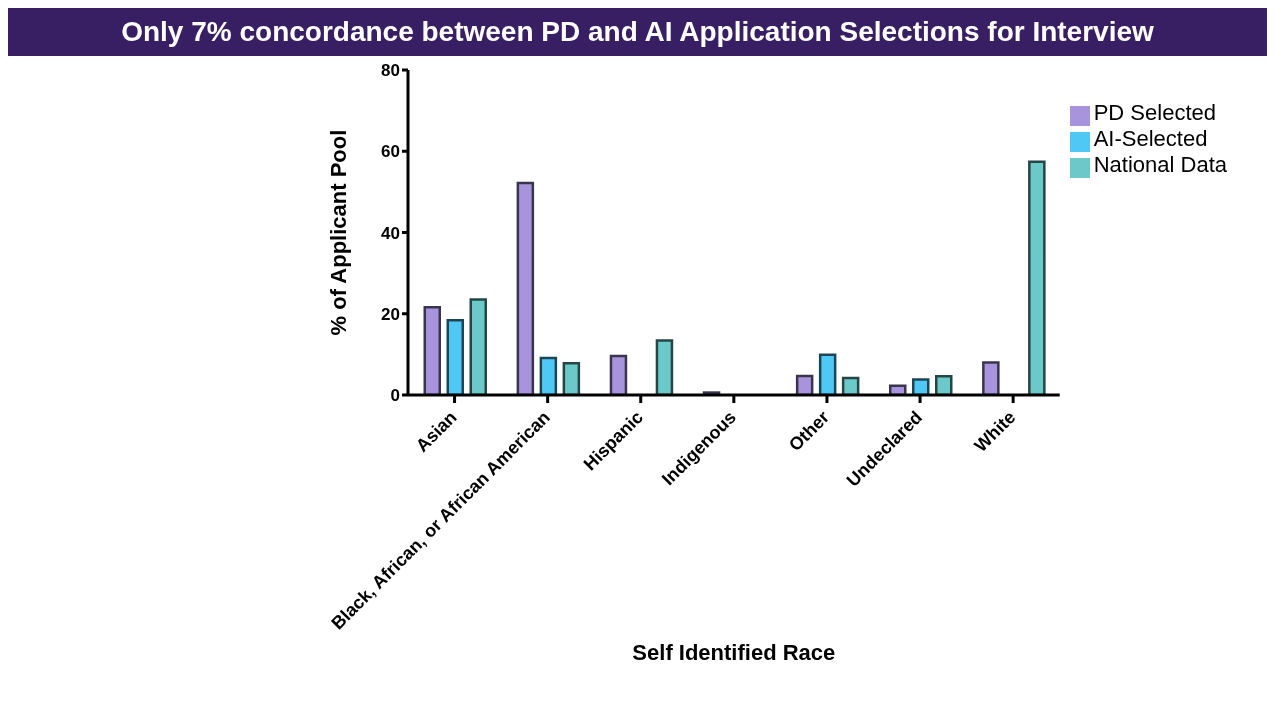 Image resolution: width=1275 pixels, height=705 pixels. Describe the element at coordinates (390, 71) in the screenshot. I see `y-tick-label: 80` at that location.